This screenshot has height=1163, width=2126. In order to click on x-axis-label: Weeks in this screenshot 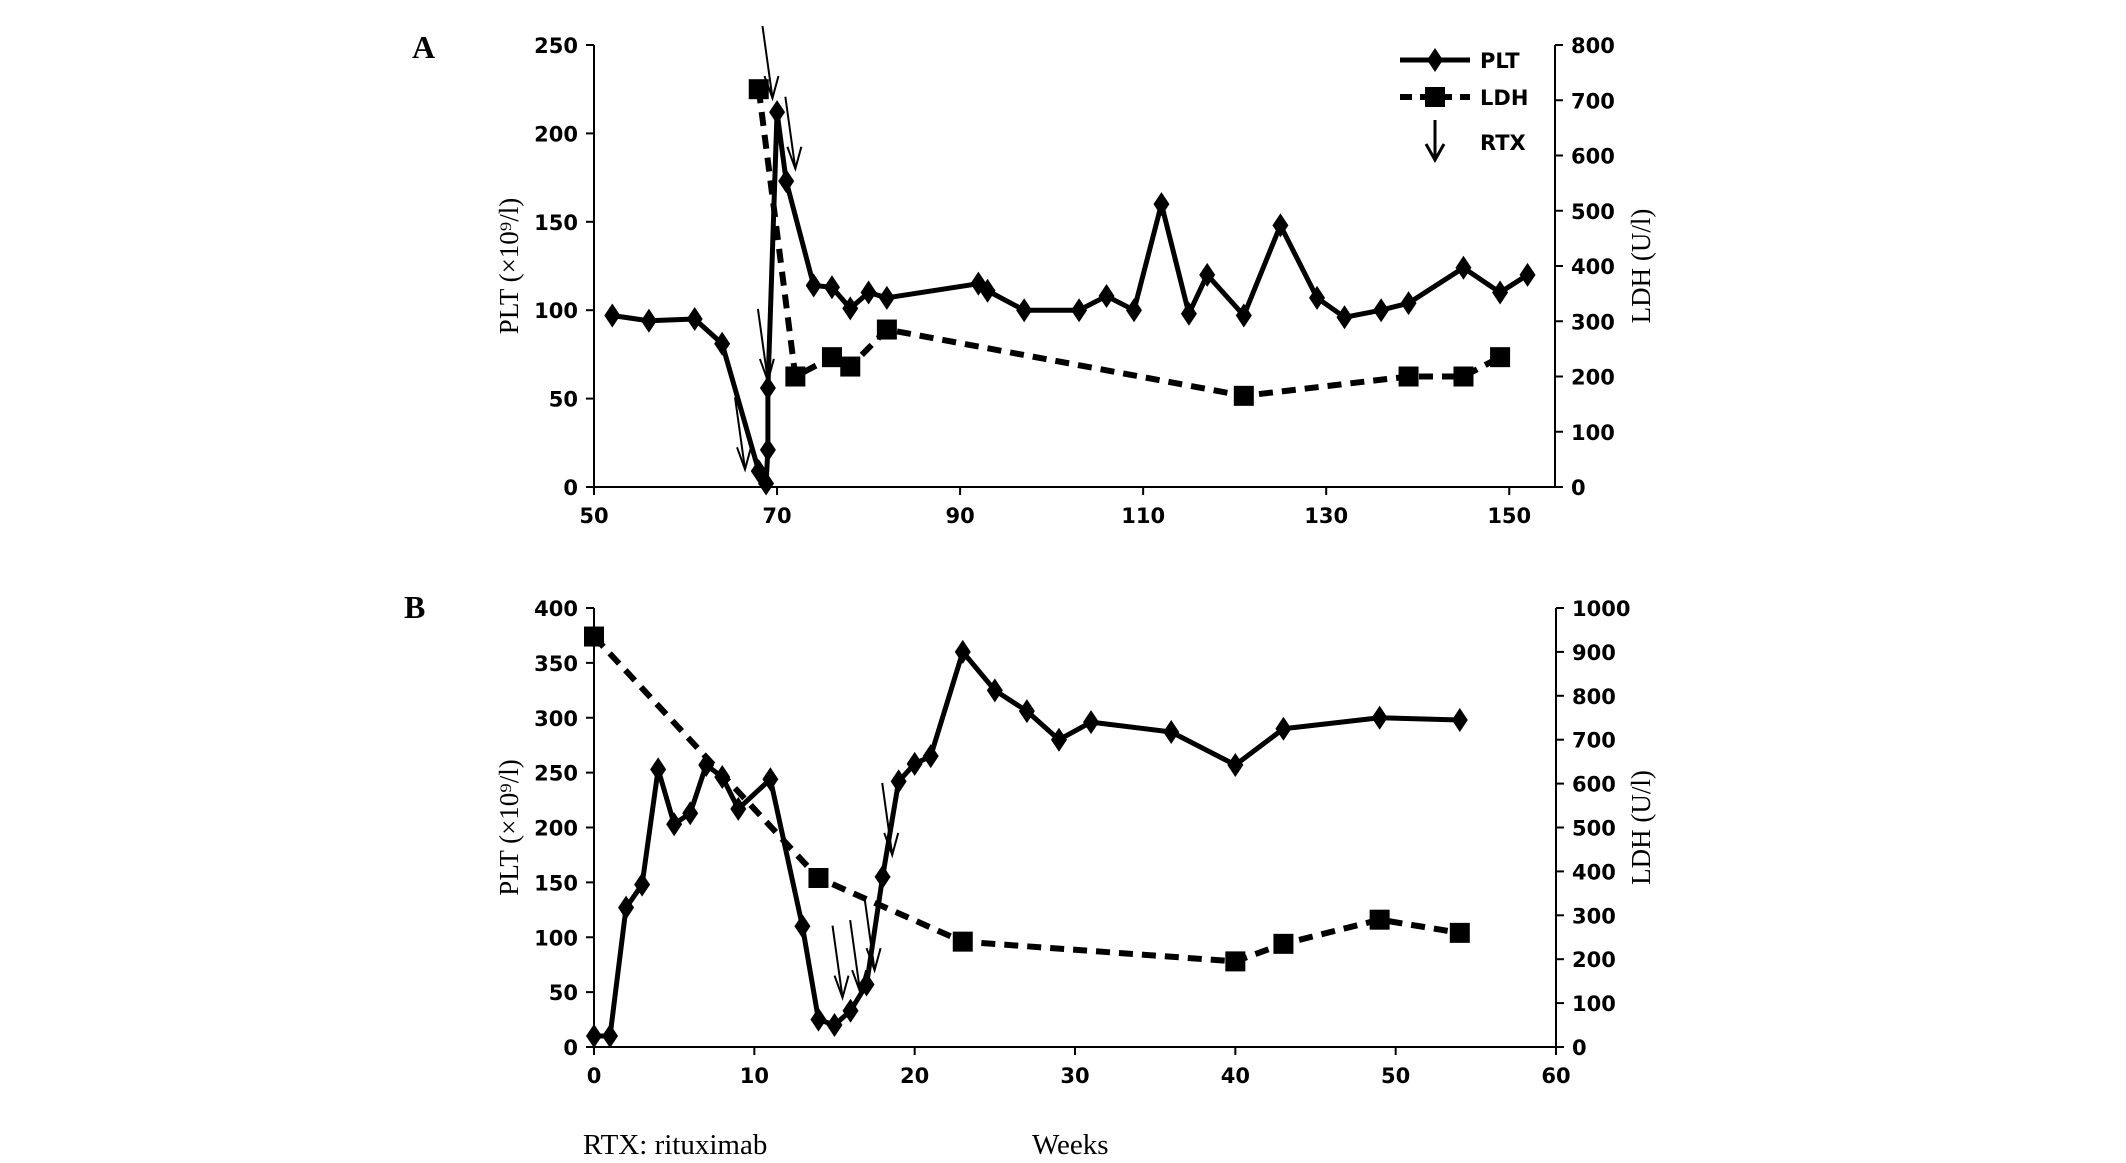, I will do `click(1070, 1145)`.